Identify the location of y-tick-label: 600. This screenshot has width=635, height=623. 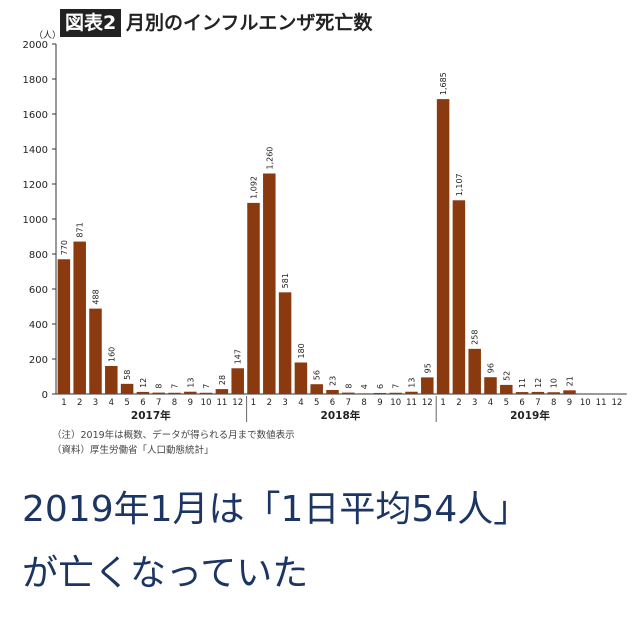
(38, 290).